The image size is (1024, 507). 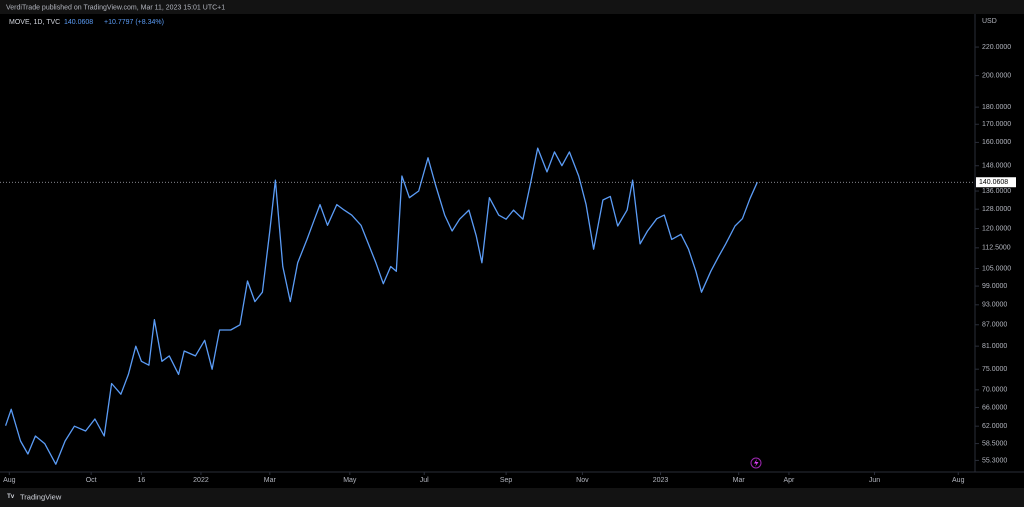 I want to click on y-tick-label: 66.0000, so click(x=994, y=407).